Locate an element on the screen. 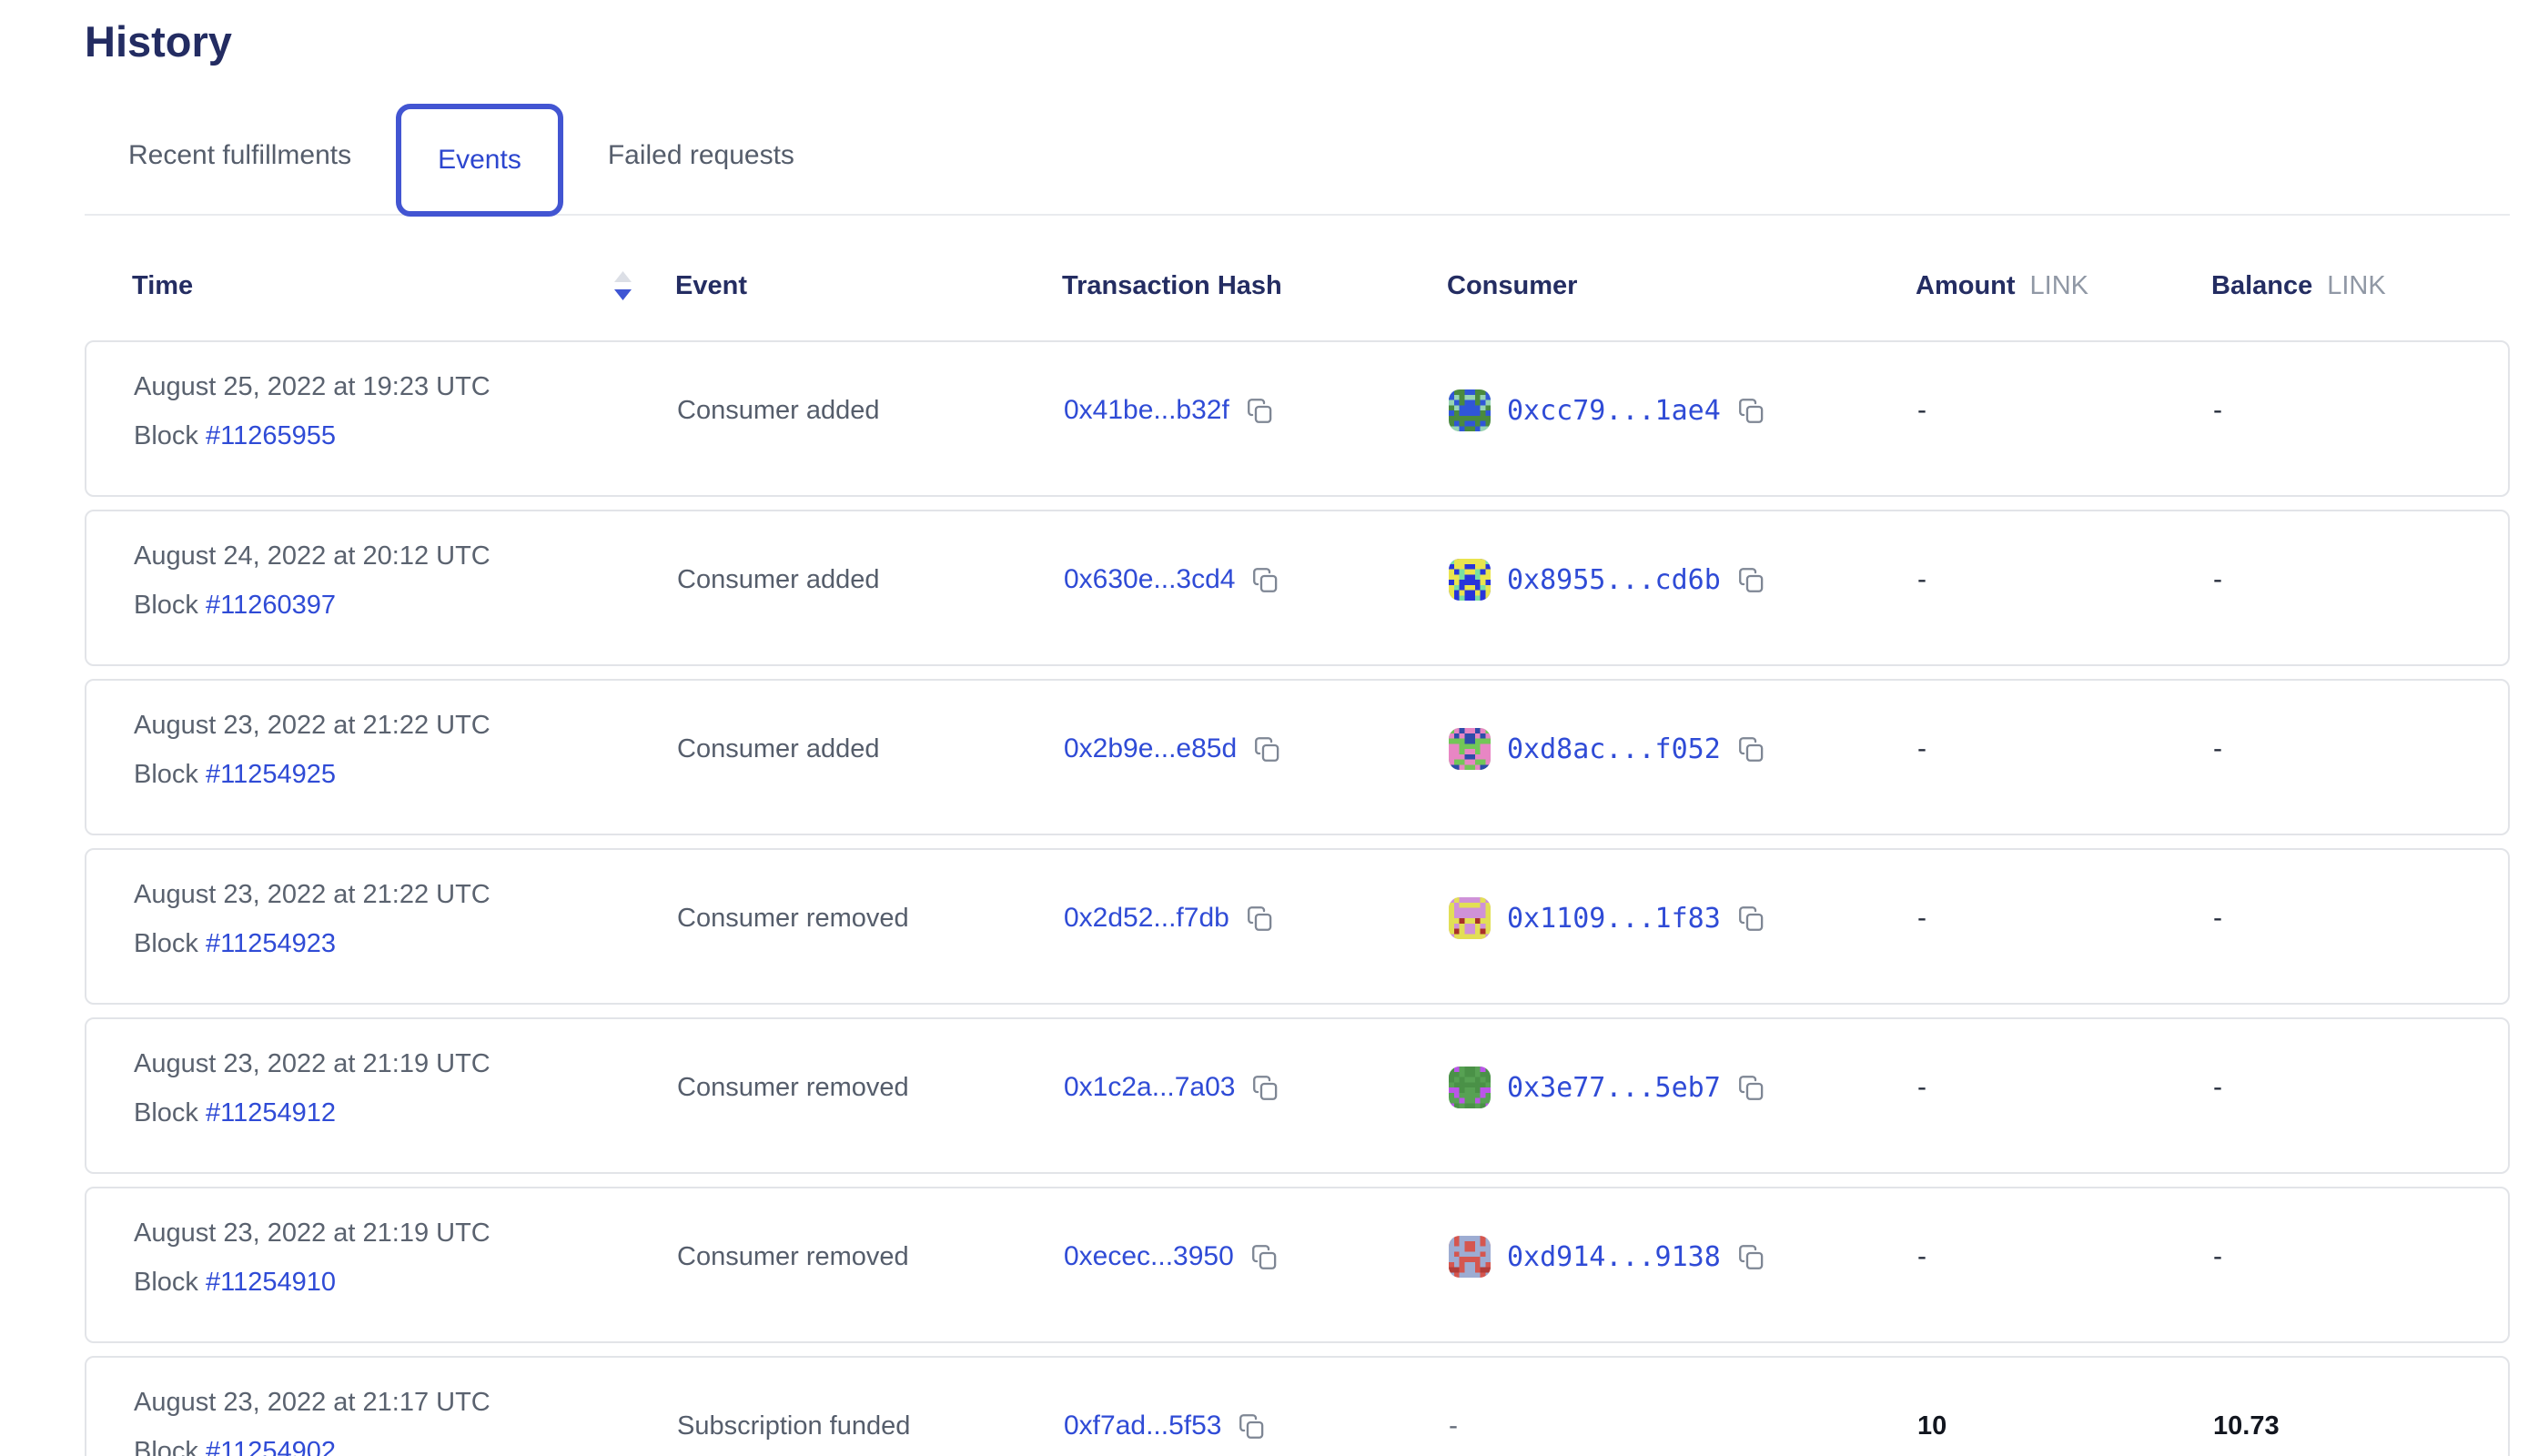 The image size is (2528, 1456). transaction-hash-link: 0xecec...3950 is located at coordinates (1149, 1256).